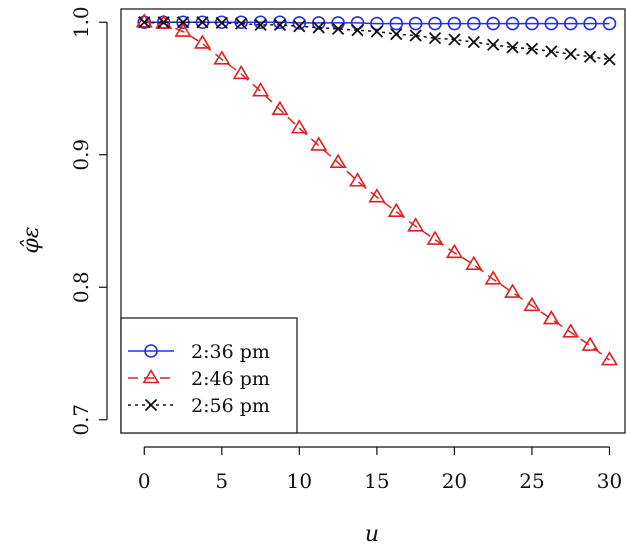 This screenshot has width=626, height=548. Describe the element at coordinates (372, 534) in the screenshot. I see `x-axis-label: u` at that location.